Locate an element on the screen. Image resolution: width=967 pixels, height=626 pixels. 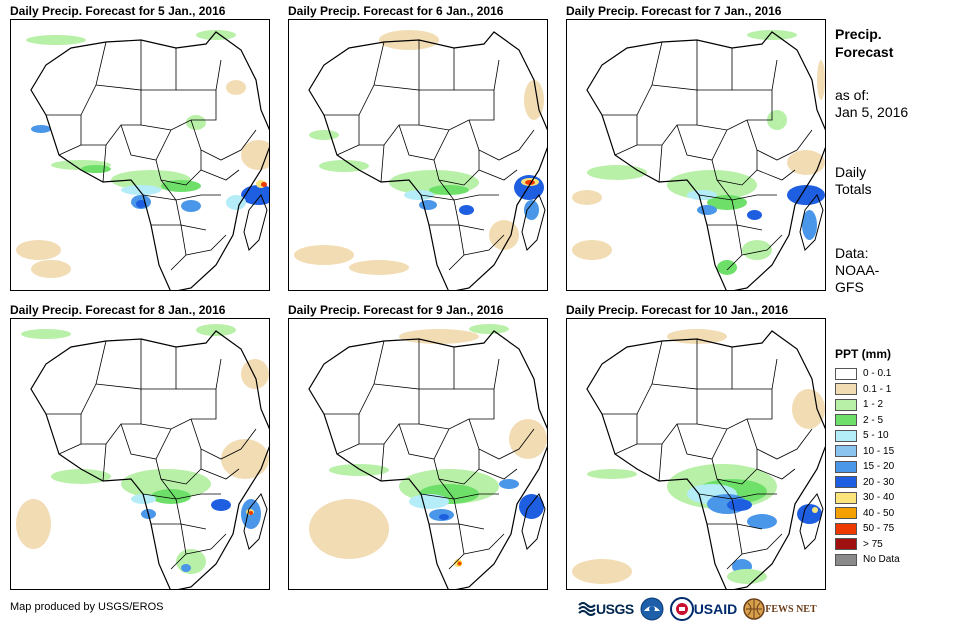
legend-item: 2 - 5 is located at coordinates (867, 421).